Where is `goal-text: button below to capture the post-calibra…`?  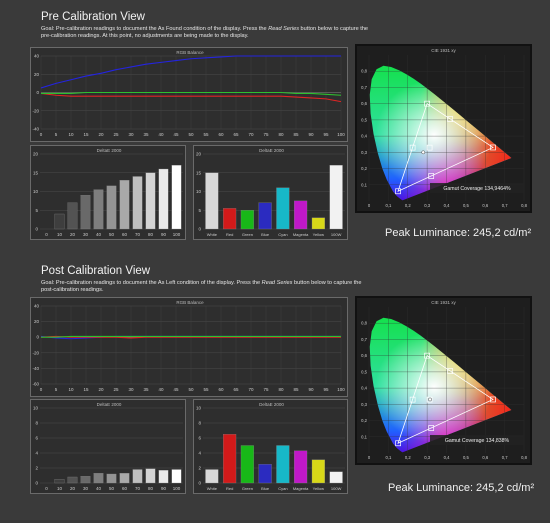
goal-text: button below to capture the post-calibra… is located at coordinates (201, 287).